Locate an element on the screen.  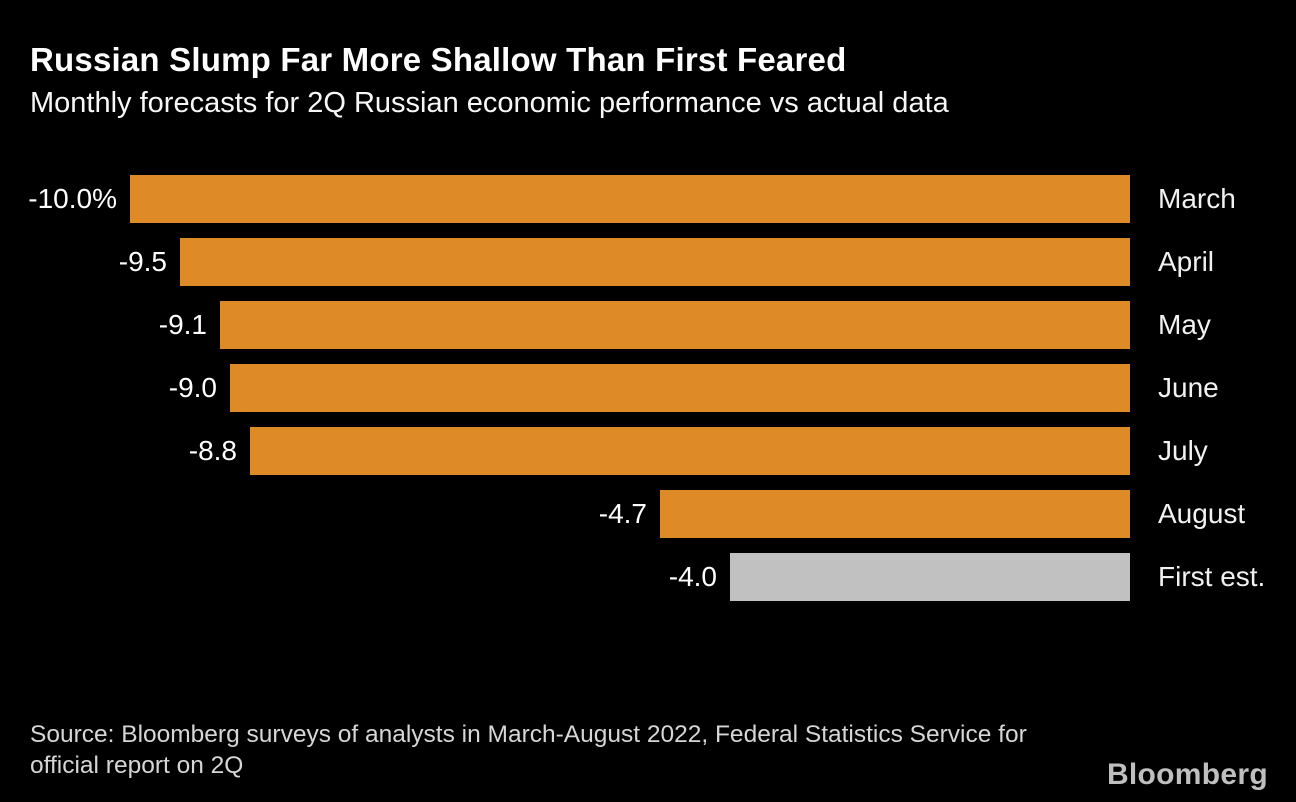
value-label: -4.0 is located at coordinates (692, 576).